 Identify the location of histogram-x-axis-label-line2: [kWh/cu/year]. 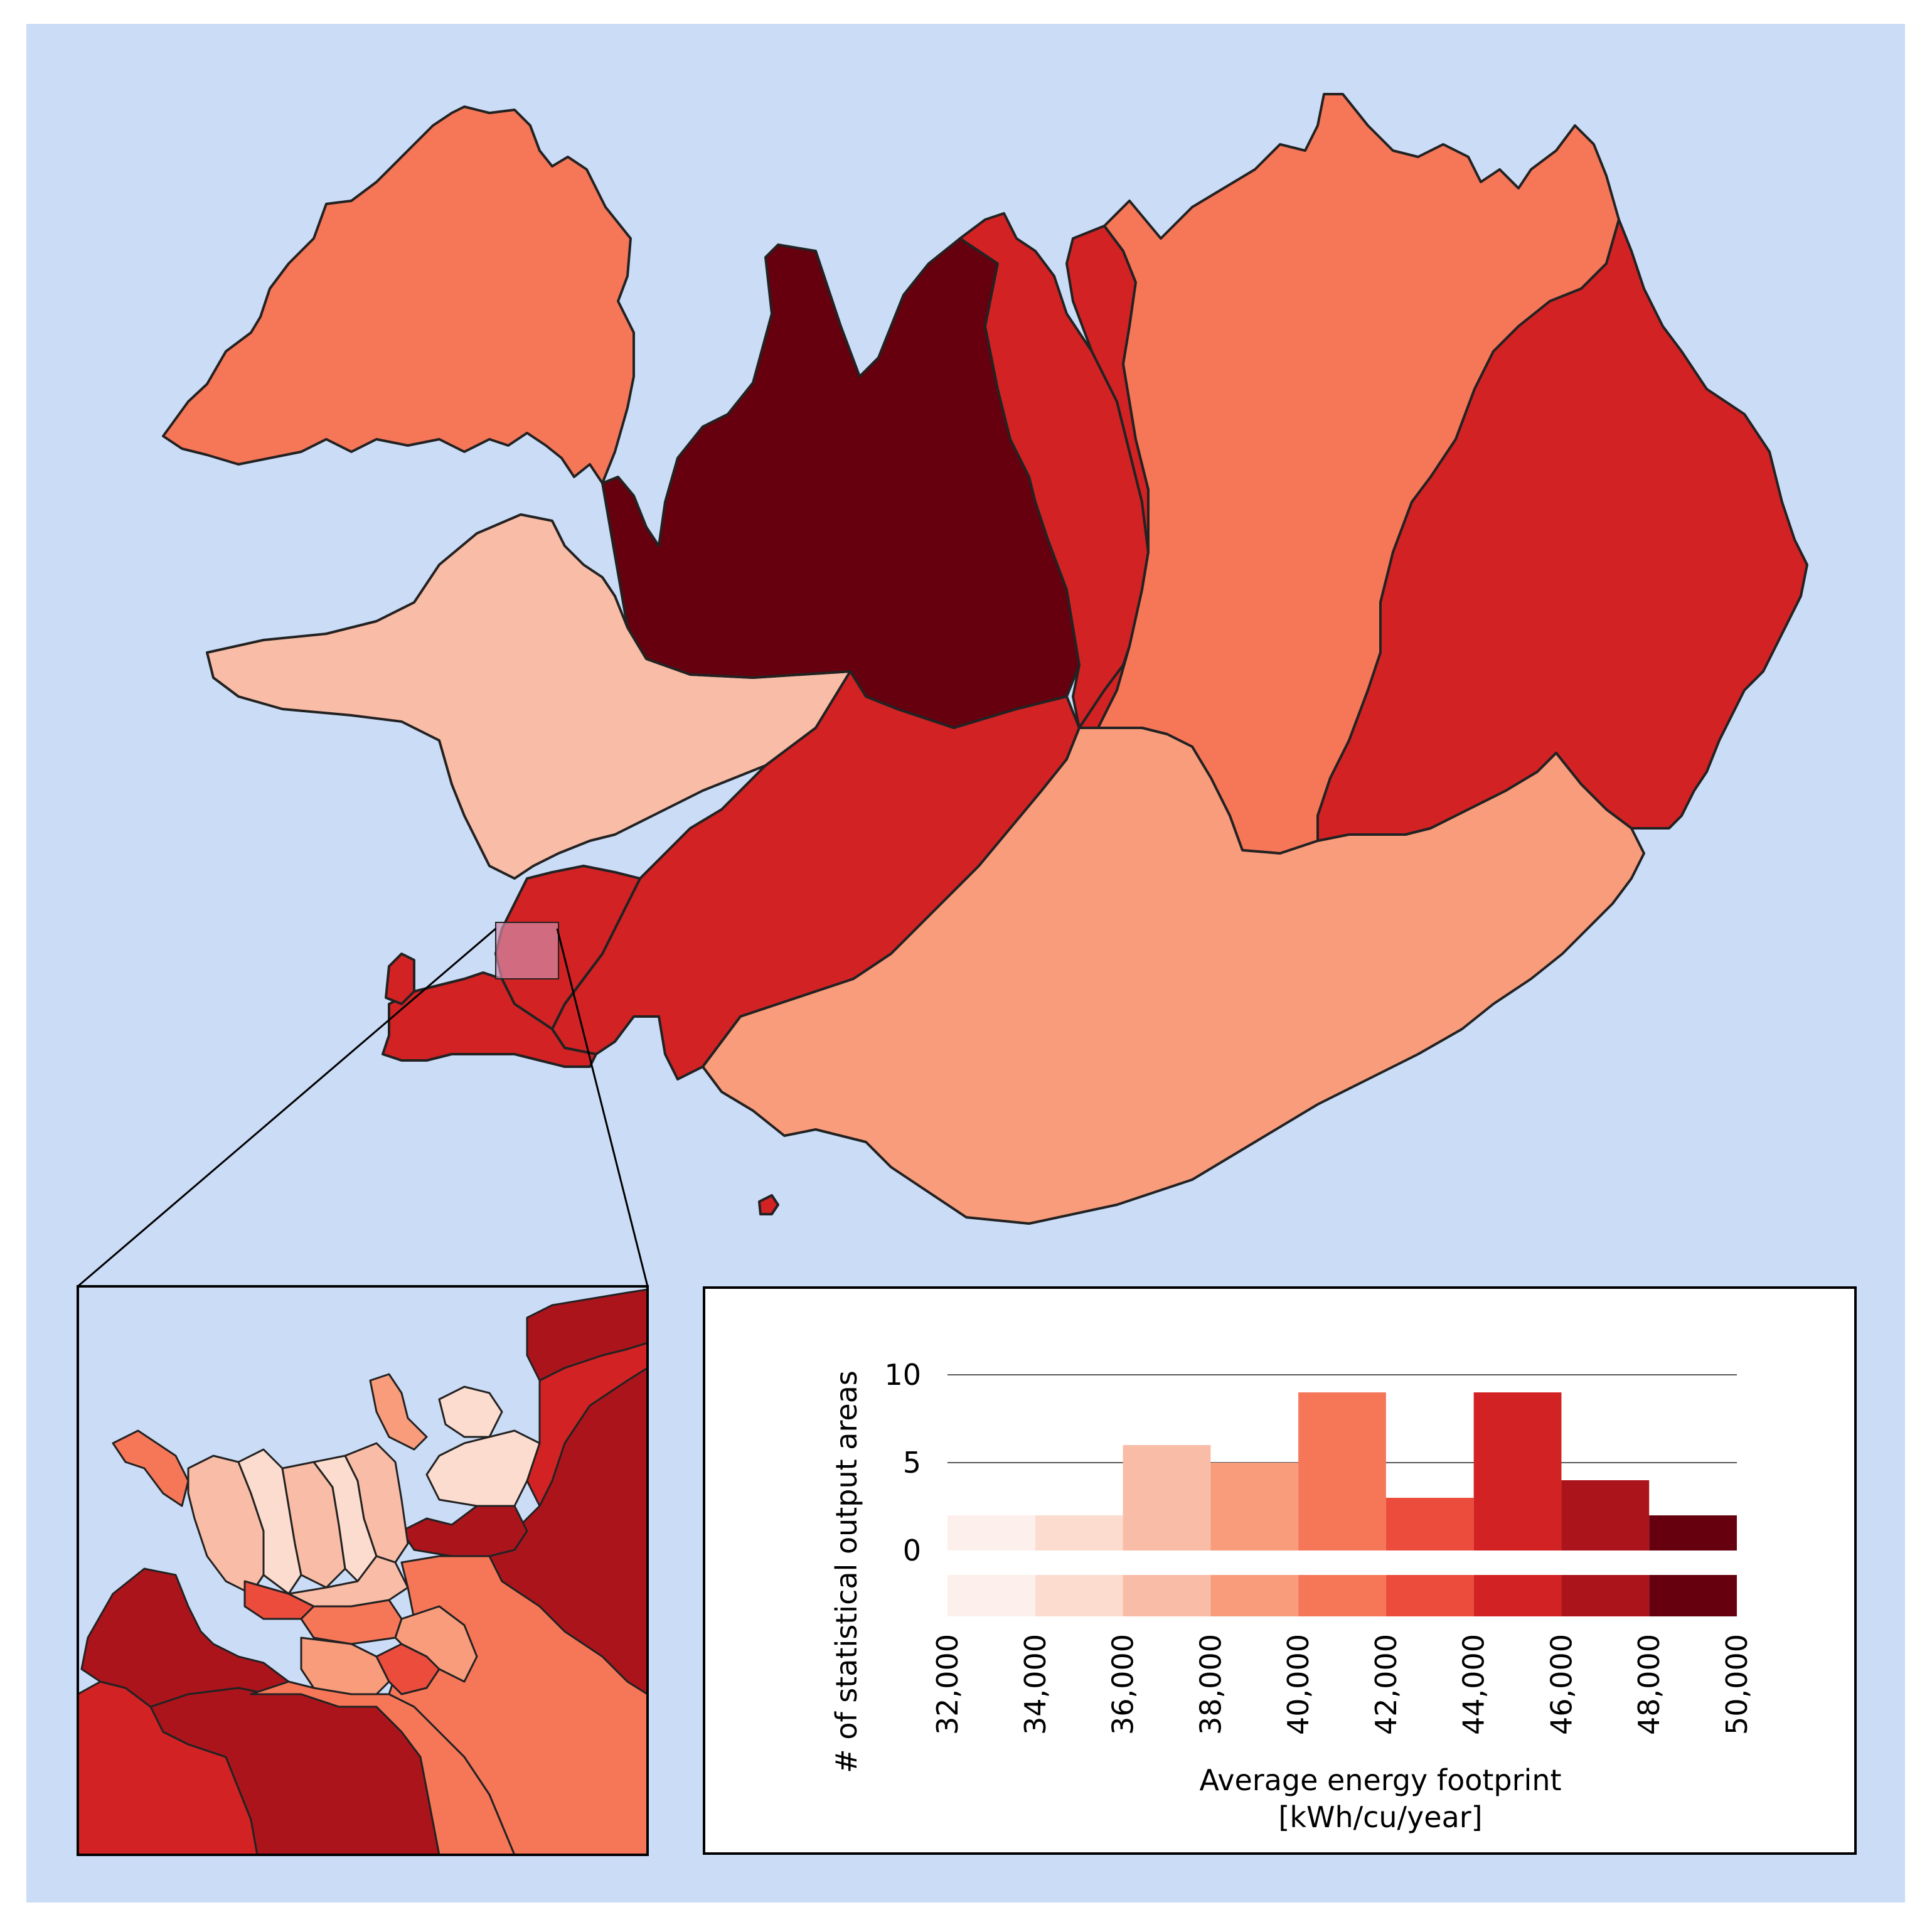
(1380, 1817).